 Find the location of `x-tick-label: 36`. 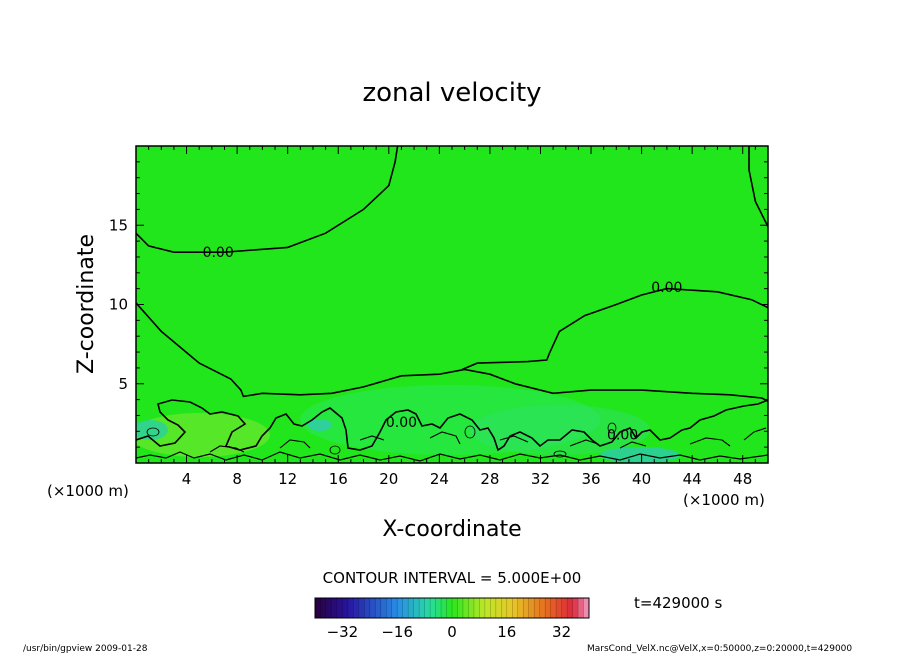

x-tick-label: 36 is located at coordinates (590, 479).